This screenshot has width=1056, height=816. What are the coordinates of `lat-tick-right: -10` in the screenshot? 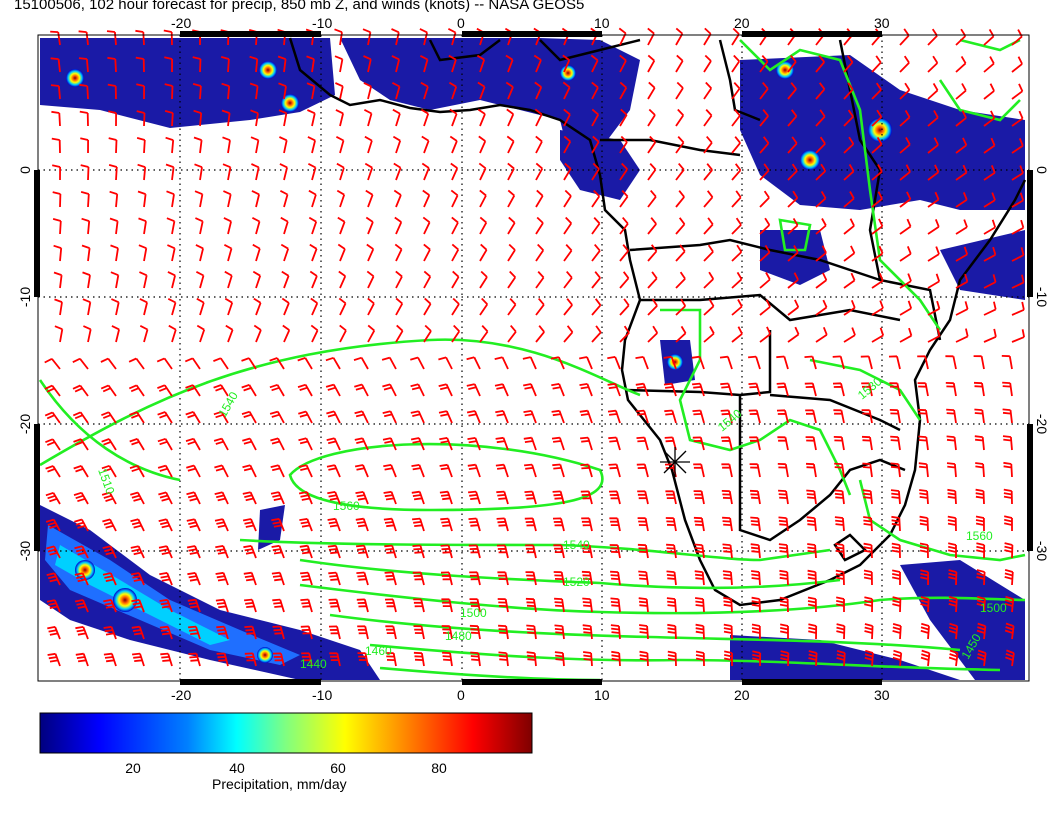 It's located at (1042, 297).